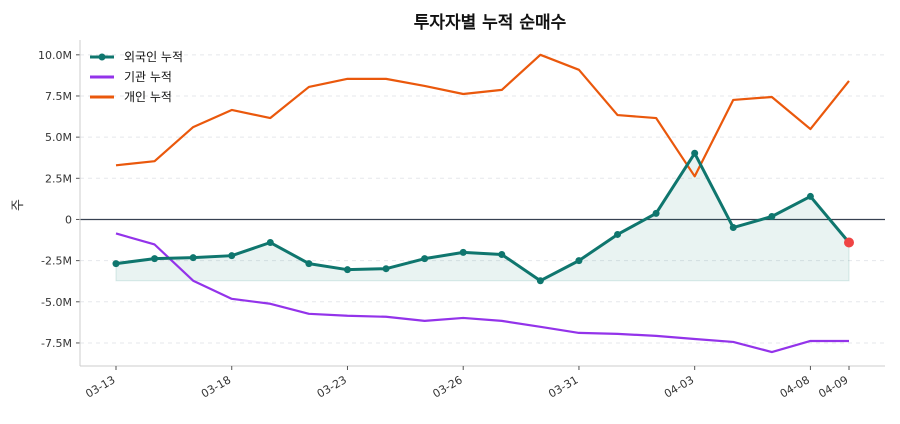 The image size is (900, 424). What do you see at coordinates (148, 77) in the screenshot?
I see `legend-label: 기관 누적` at bounding box center [148, 77].